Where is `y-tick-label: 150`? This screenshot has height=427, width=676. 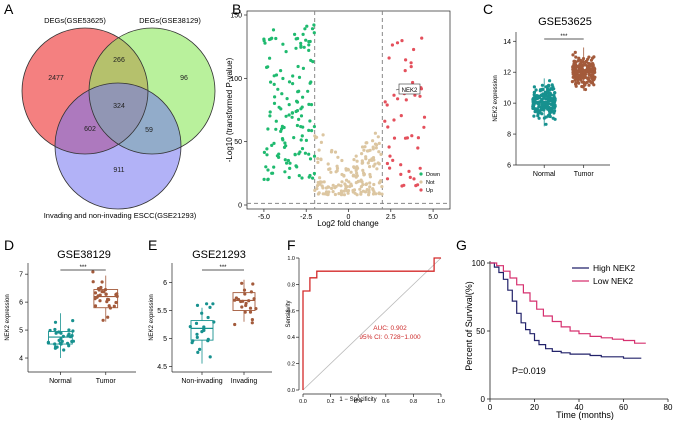
y-tick-label: 150 is located at coordinates (236, 16).